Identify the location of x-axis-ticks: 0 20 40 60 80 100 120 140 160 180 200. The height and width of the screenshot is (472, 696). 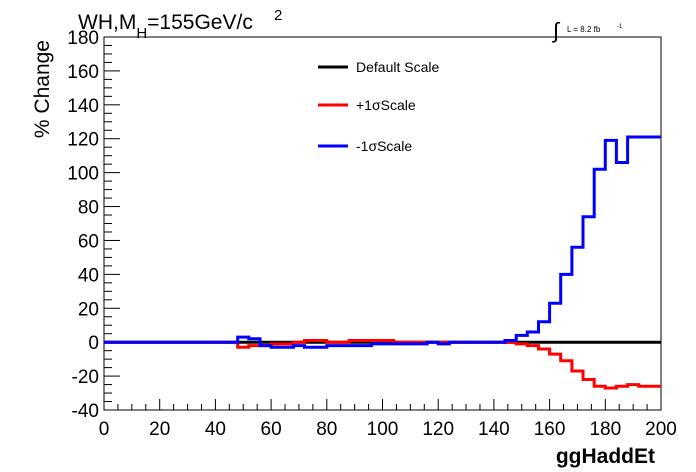
(388, 419).